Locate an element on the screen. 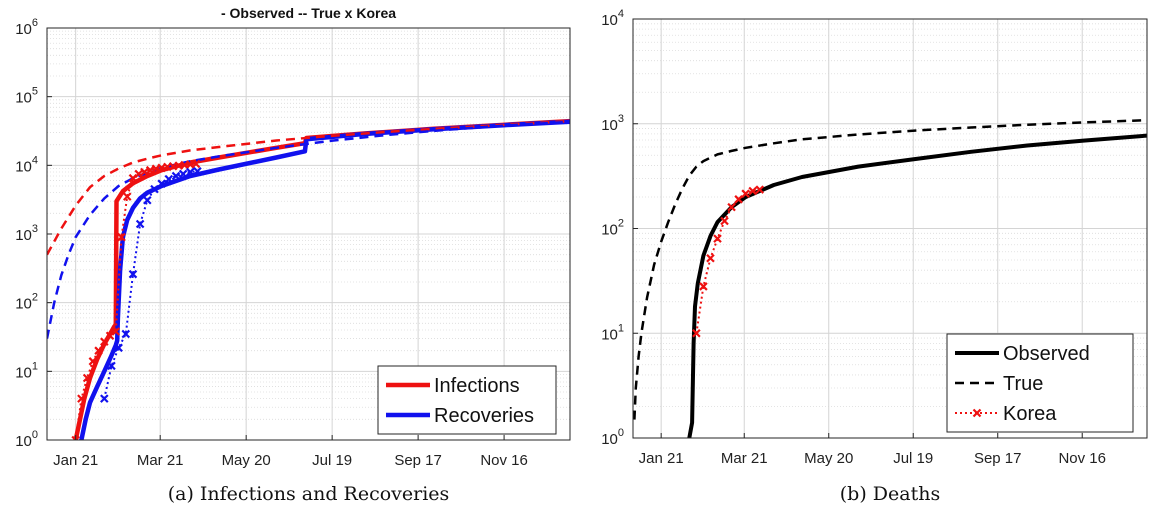 The width and height of the screenshot is (1151, 516). y-tick-label: 10⁶ is located at coordinates (26, 27).